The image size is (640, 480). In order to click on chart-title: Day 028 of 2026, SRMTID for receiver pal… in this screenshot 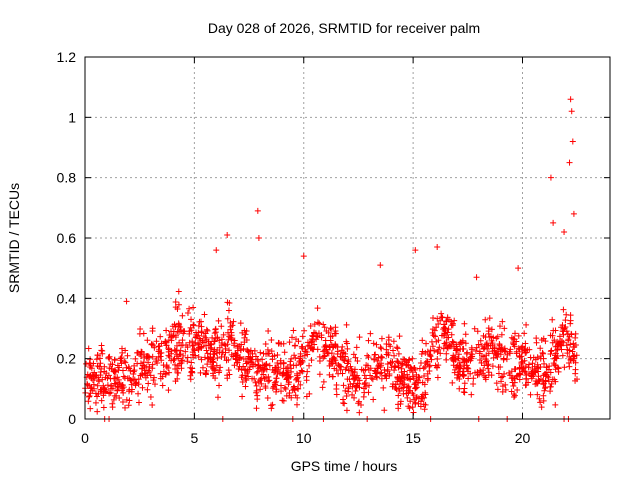, I will do `click(344, 28)`.